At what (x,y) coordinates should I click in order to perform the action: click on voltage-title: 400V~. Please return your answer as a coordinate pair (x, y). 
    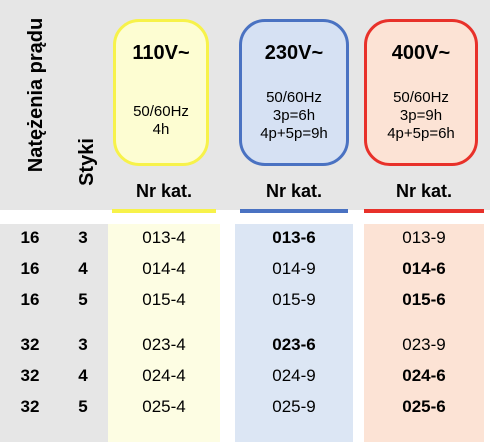
    Looking at the image, I should click on (421, 53).